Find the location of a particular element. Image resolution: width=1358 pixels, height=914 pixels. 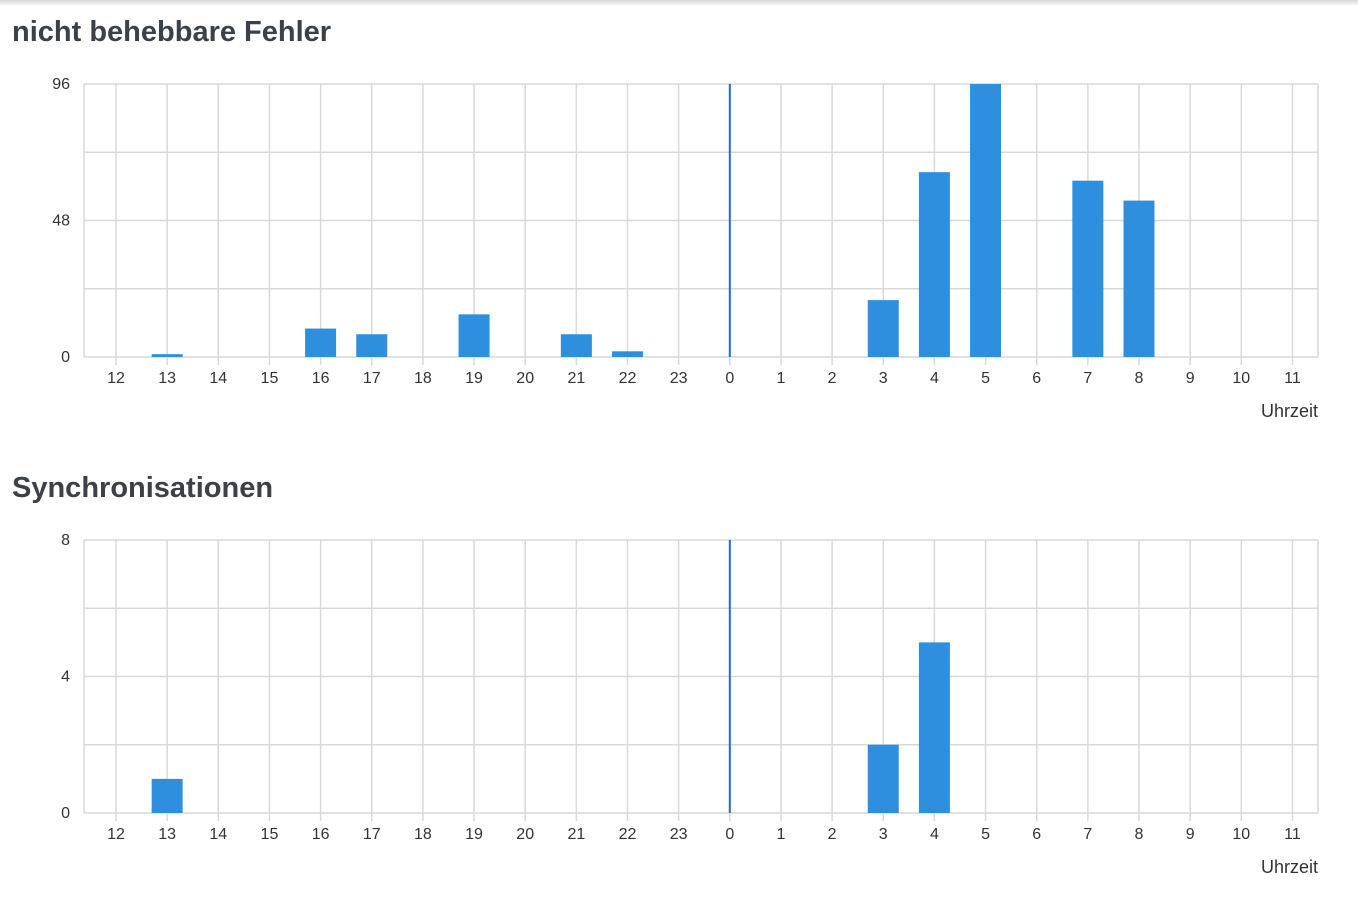

y-tick-label: 8 is located at coordinates (65, 540).